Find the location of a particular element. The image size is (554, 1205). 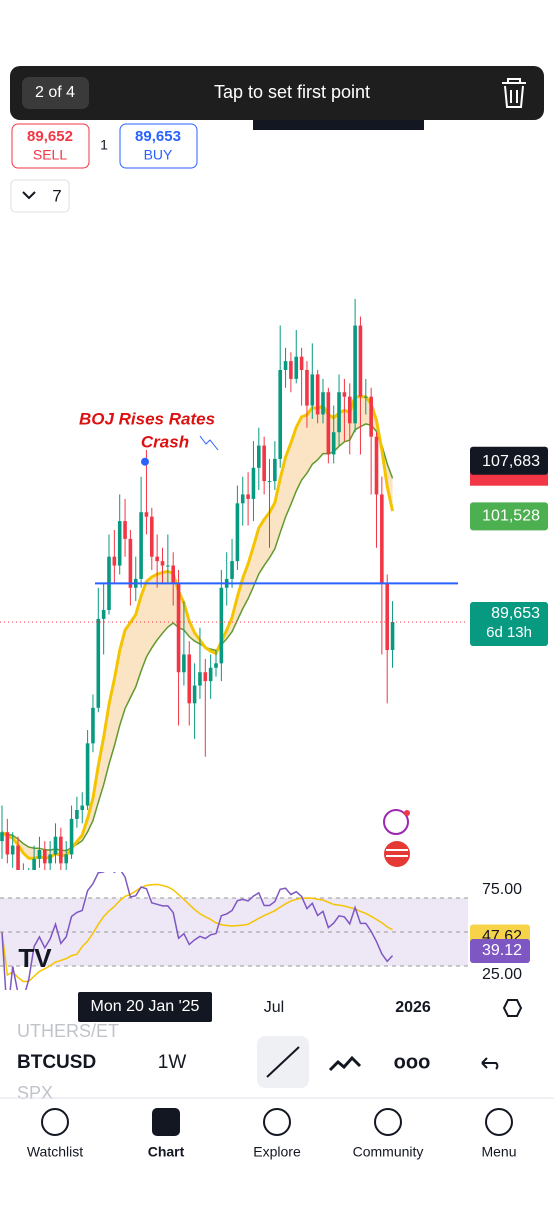

rsi-label: 39.12 is located at coordinates (502, 950).